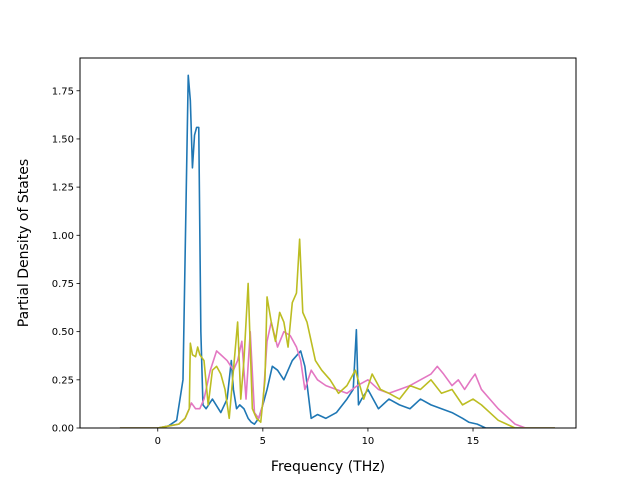 The width and height of the screenshot is (640, 480). Describe the element at coordinates (24, 243) in the screenshot. I see `y-axis-label: Partial Density of States` at that location.